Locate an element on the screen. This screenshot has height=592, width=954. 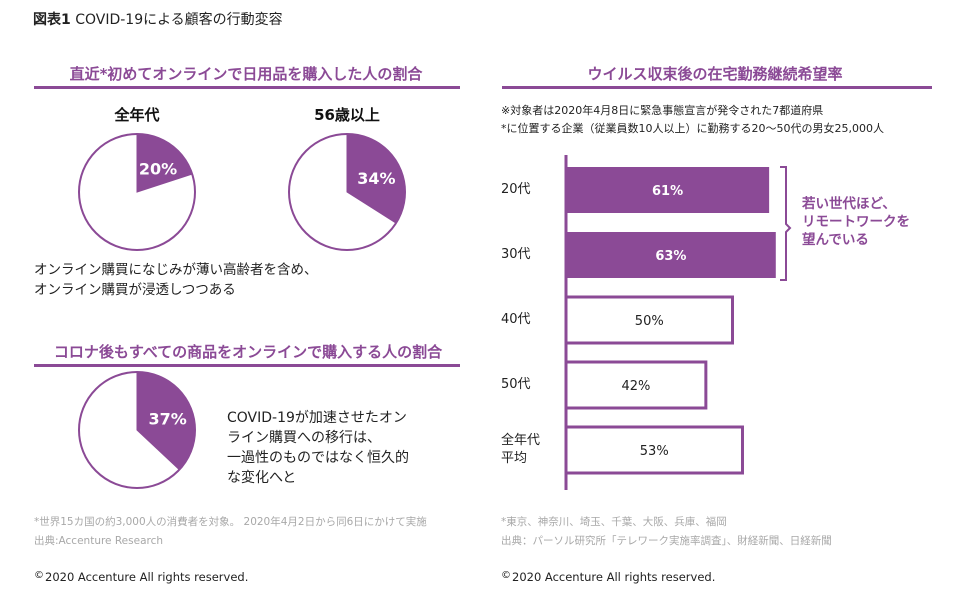
bar-data-label: 53% is located at coordinates (654, 451).